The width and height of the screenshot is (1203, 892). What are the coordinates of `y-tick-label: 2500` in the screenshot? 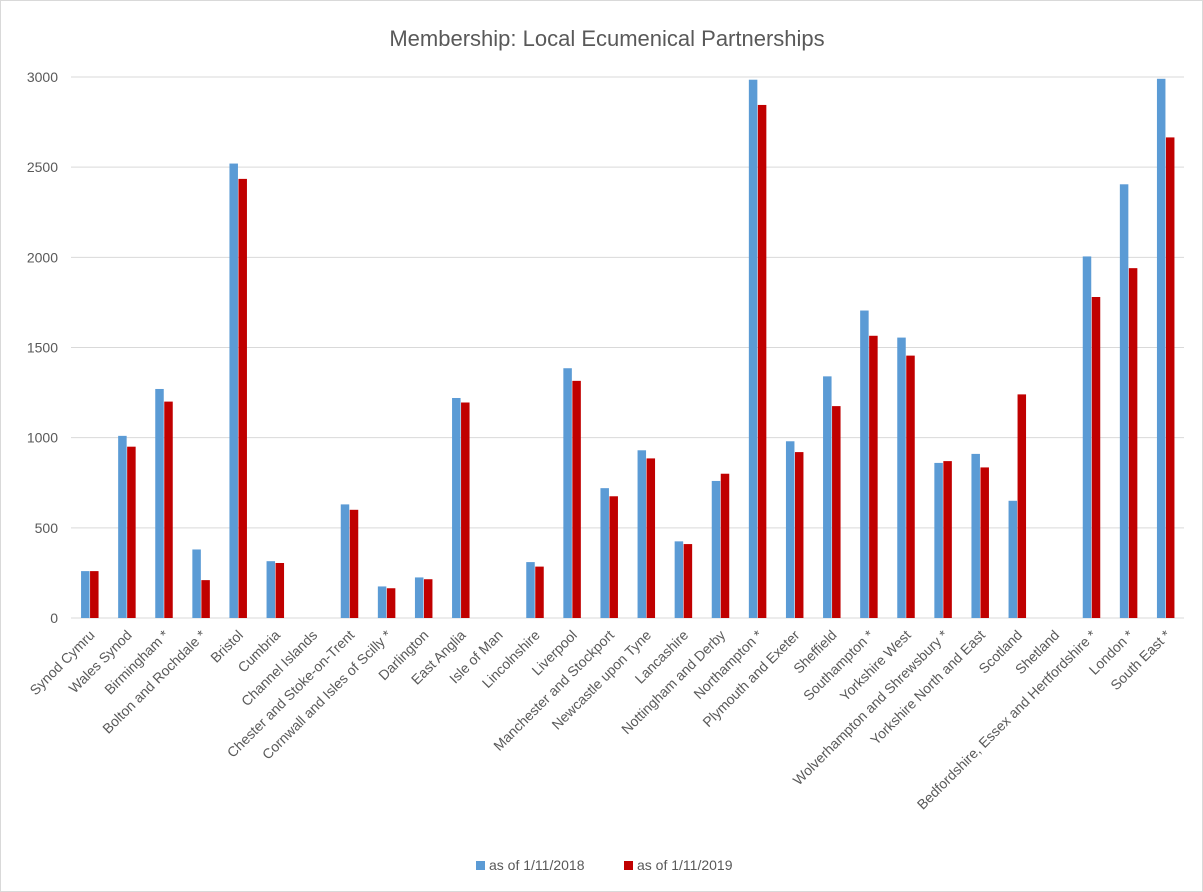 It's located at (42, 167).